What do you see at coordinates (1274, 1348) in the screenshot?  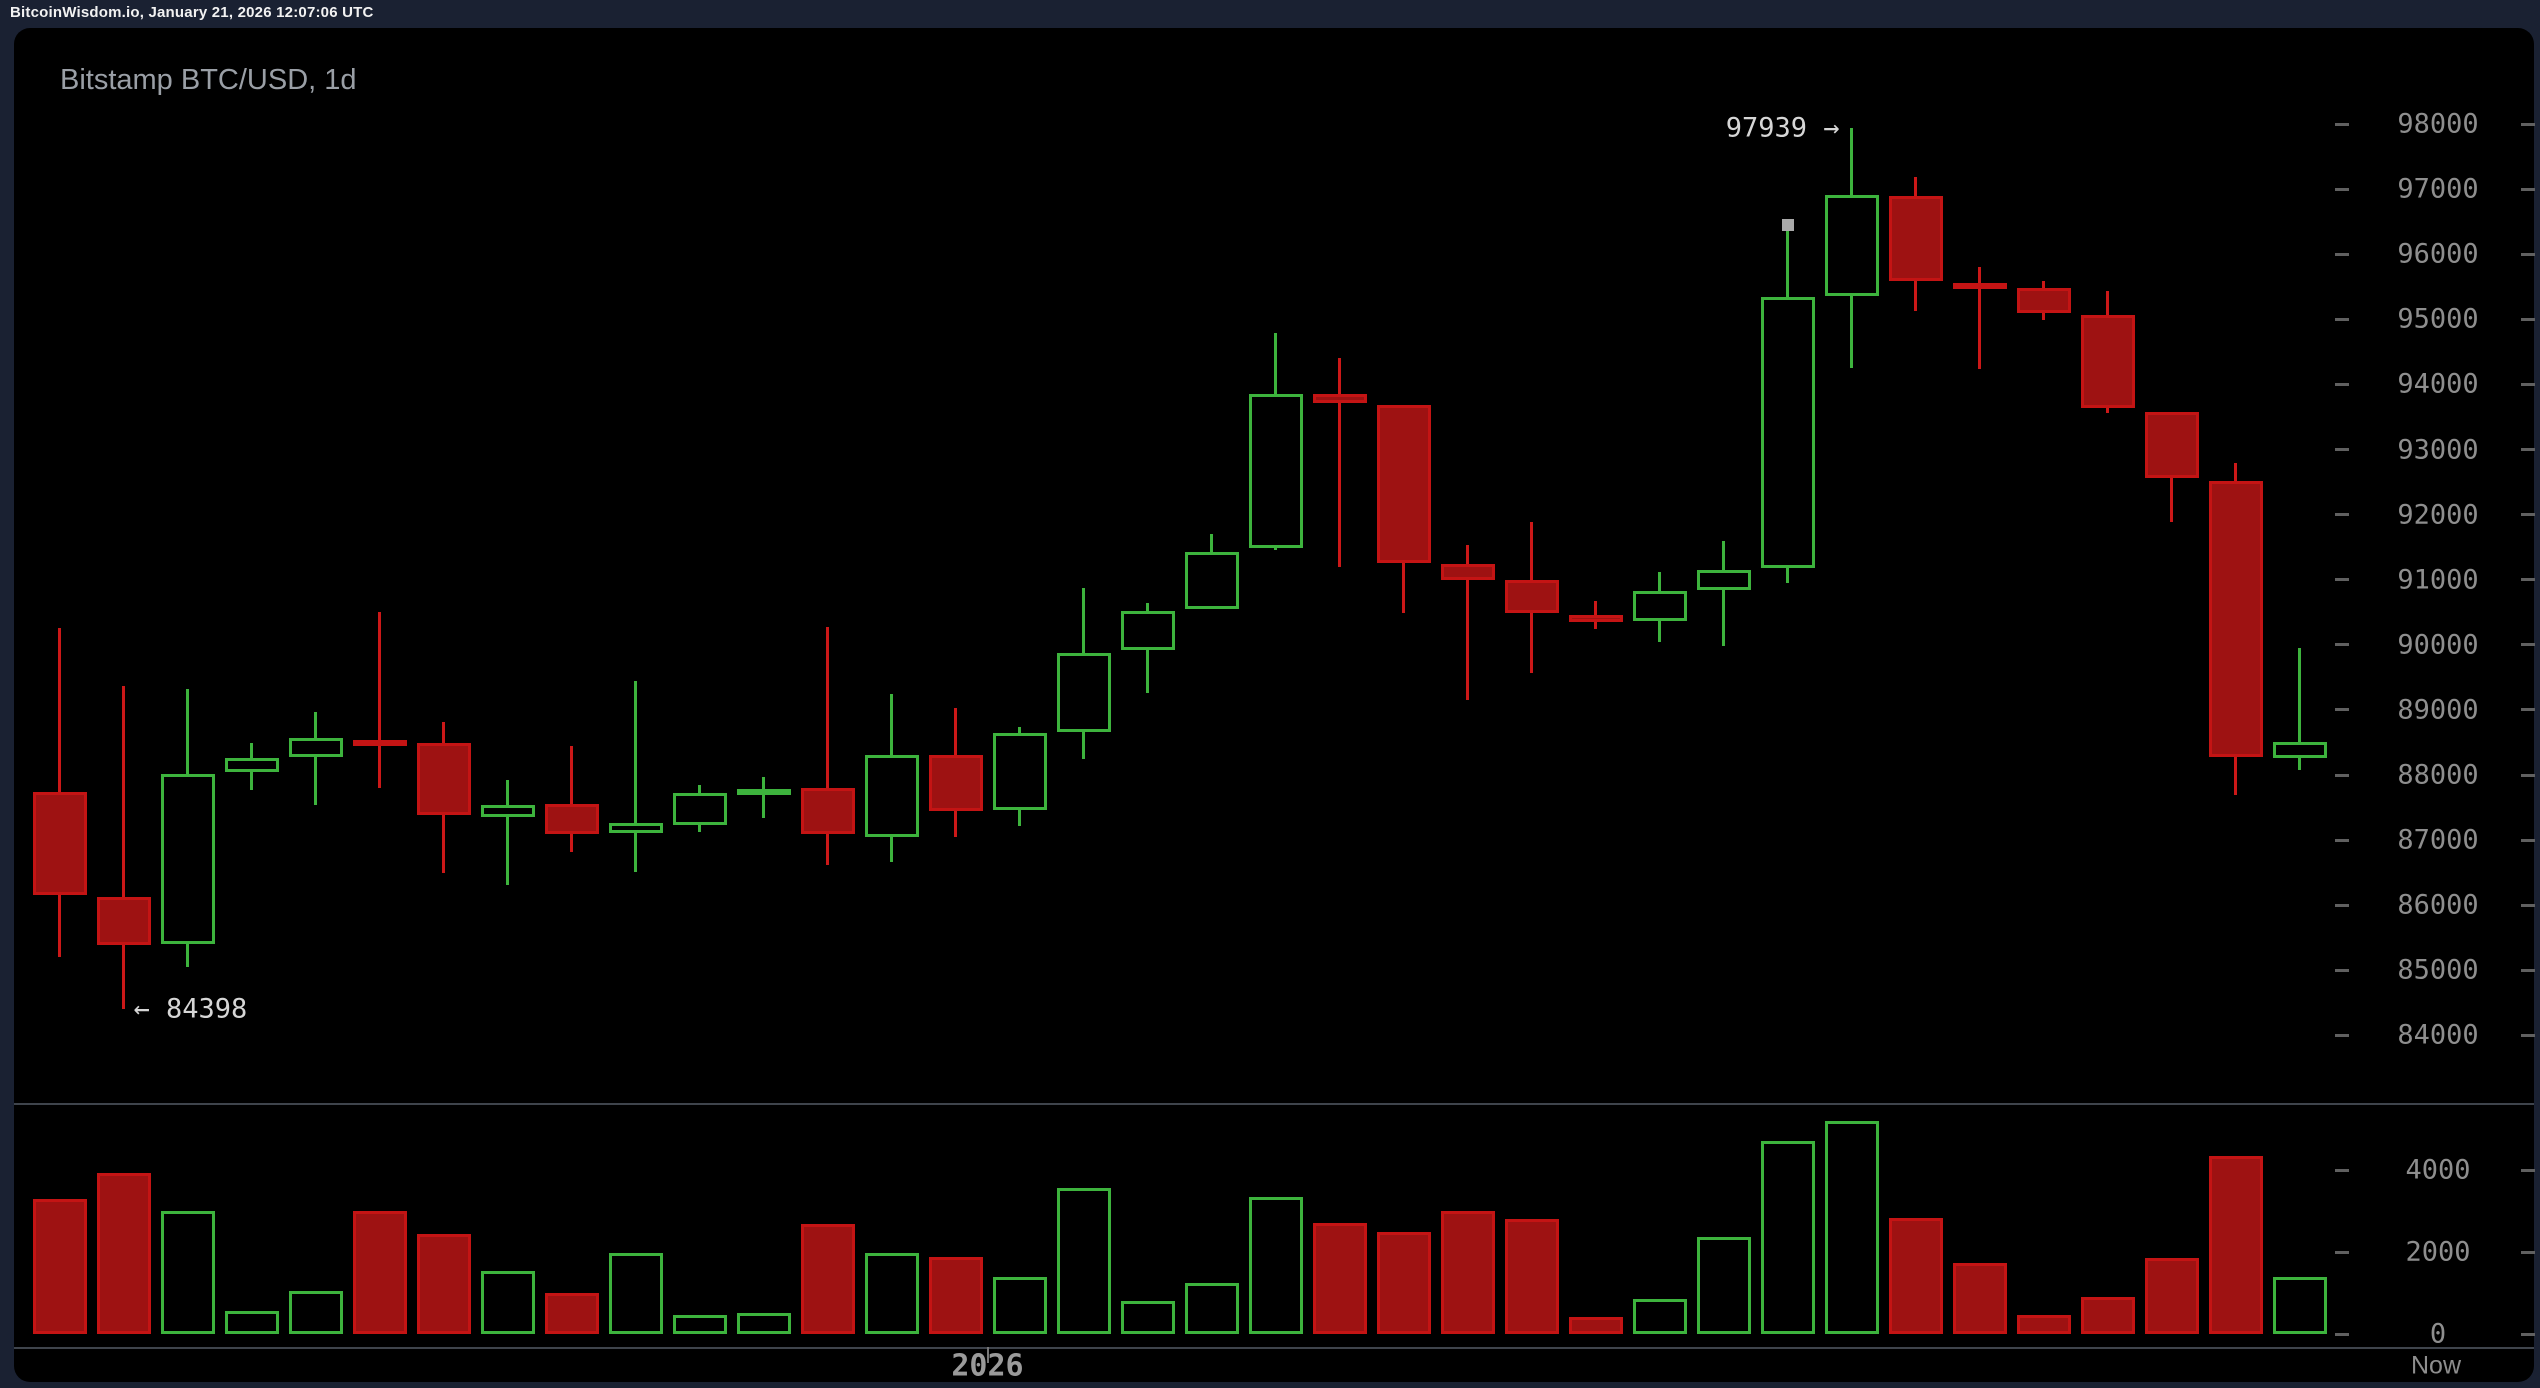 I see `volume-bottom-border` at bounding box center [1274, 1348].